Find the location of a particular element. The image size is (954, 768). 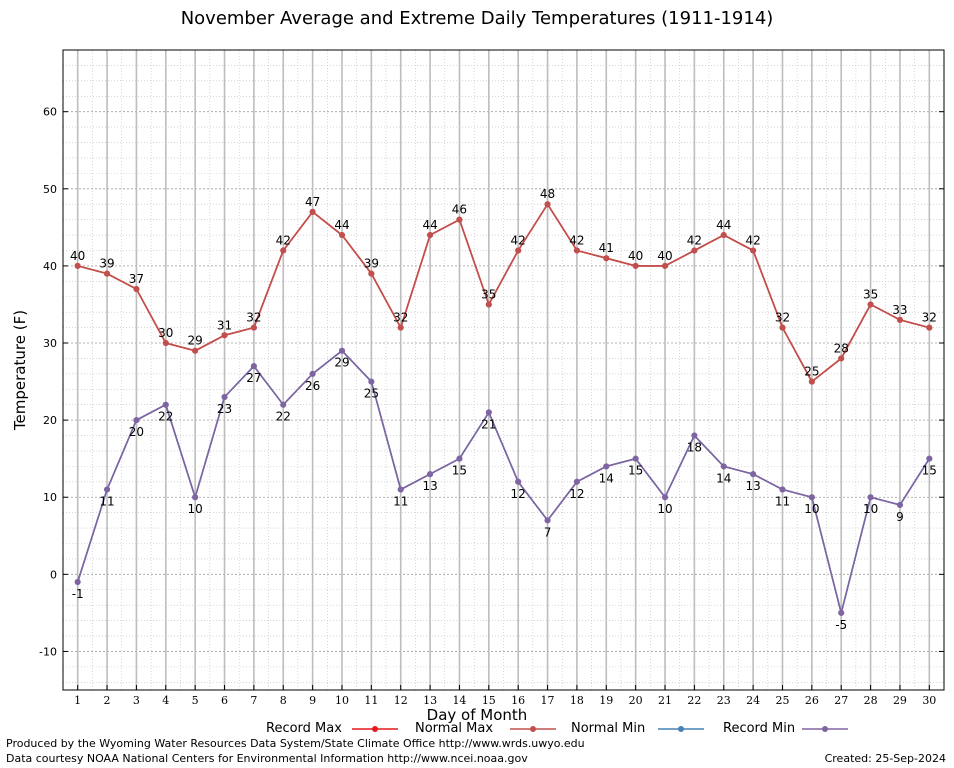

x-tick-label: 26 is located at coordinates (812, 700).